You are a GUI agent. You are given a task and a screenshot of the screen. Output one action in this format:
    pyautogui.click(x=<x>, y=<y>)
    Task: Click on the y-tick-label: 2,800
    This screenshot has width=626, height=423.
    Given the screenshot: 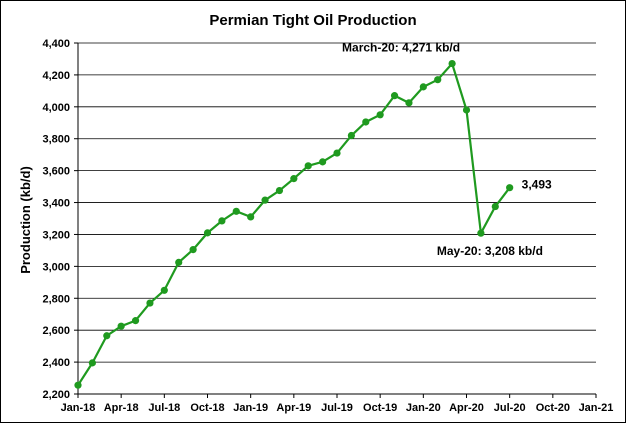 What is the action you would take?
    pyautogui.click(x=56, y=299)
    